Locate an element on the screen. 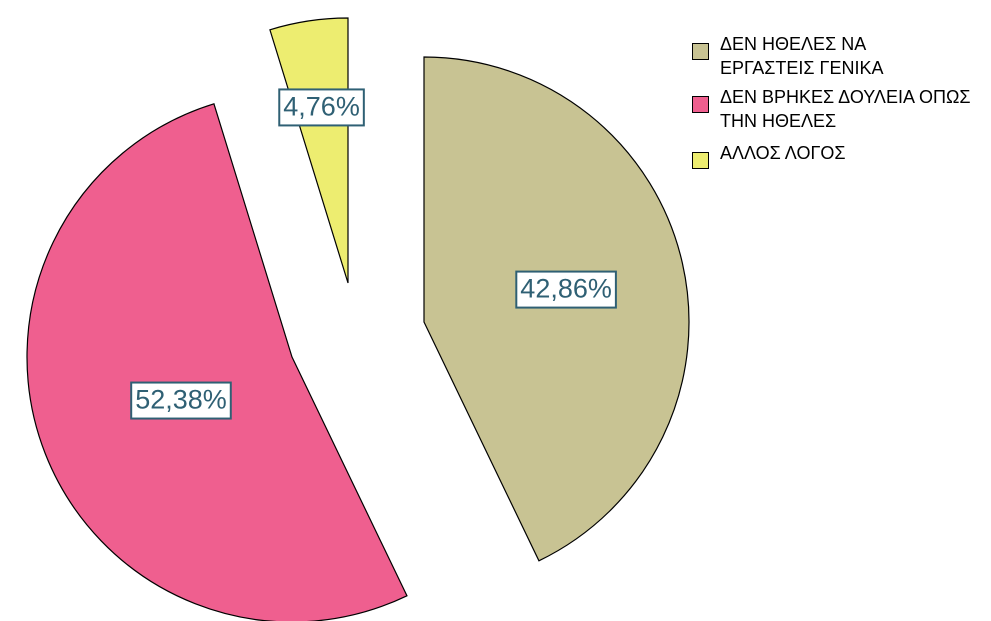 The height and width of the screenshot is (621, 991). legend-entry: ΔΕΝ ΒΡΗΚΕΣ ΔΟΥΛΕΙΑ ΟΠΩΣ ΤΗΝ ΗΘΕΛΕΣ is located at coordinates (839, 109).